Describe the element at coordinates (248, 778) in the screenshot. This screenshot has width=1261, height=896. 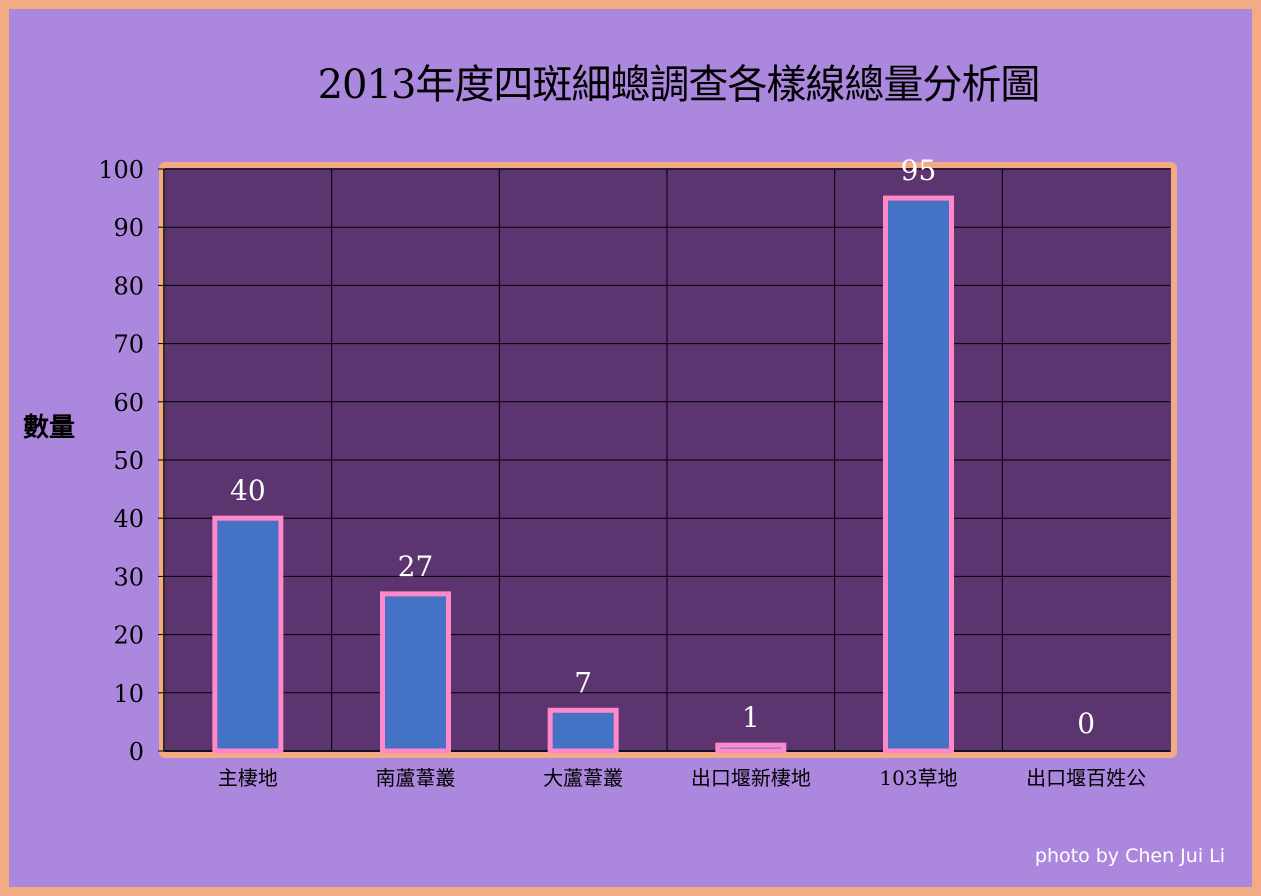
I see `x-tick-label: 主棲地` at that location.